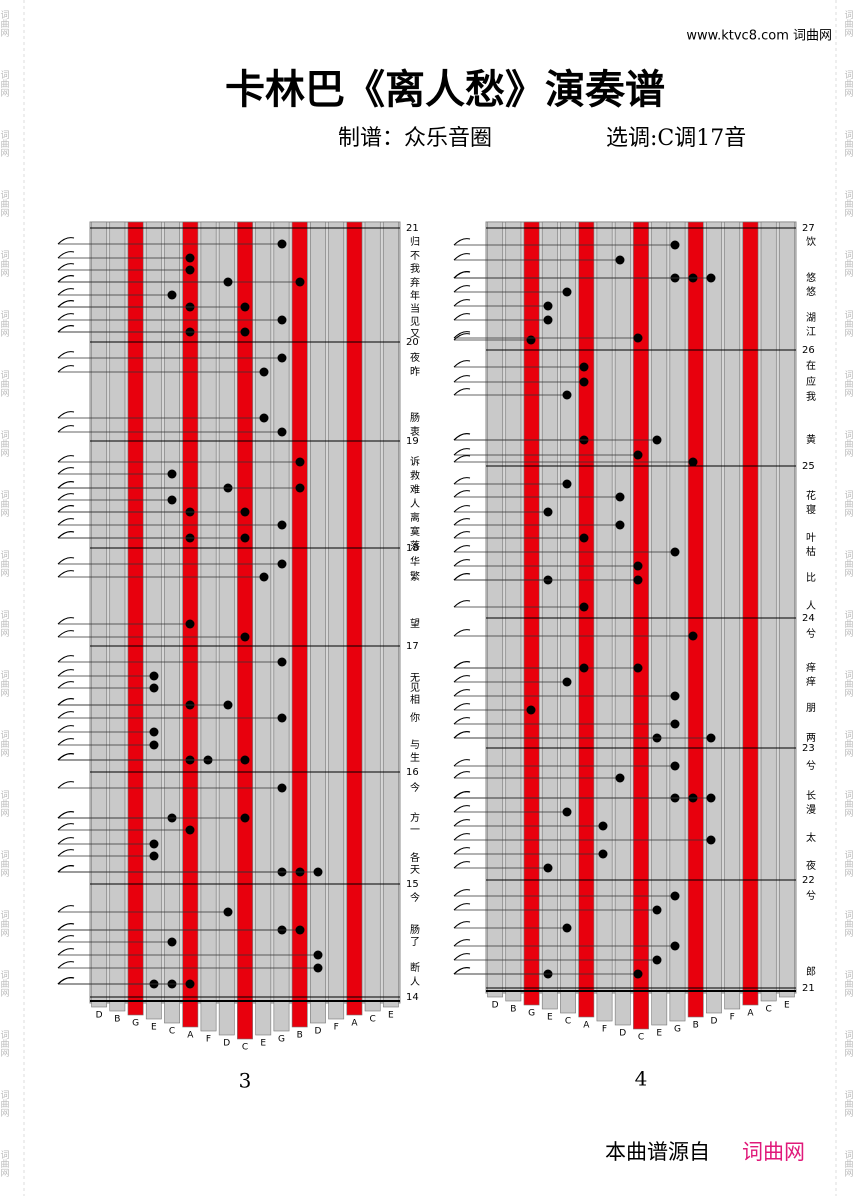  I want to click on lyric: 太, so click(811, 837).